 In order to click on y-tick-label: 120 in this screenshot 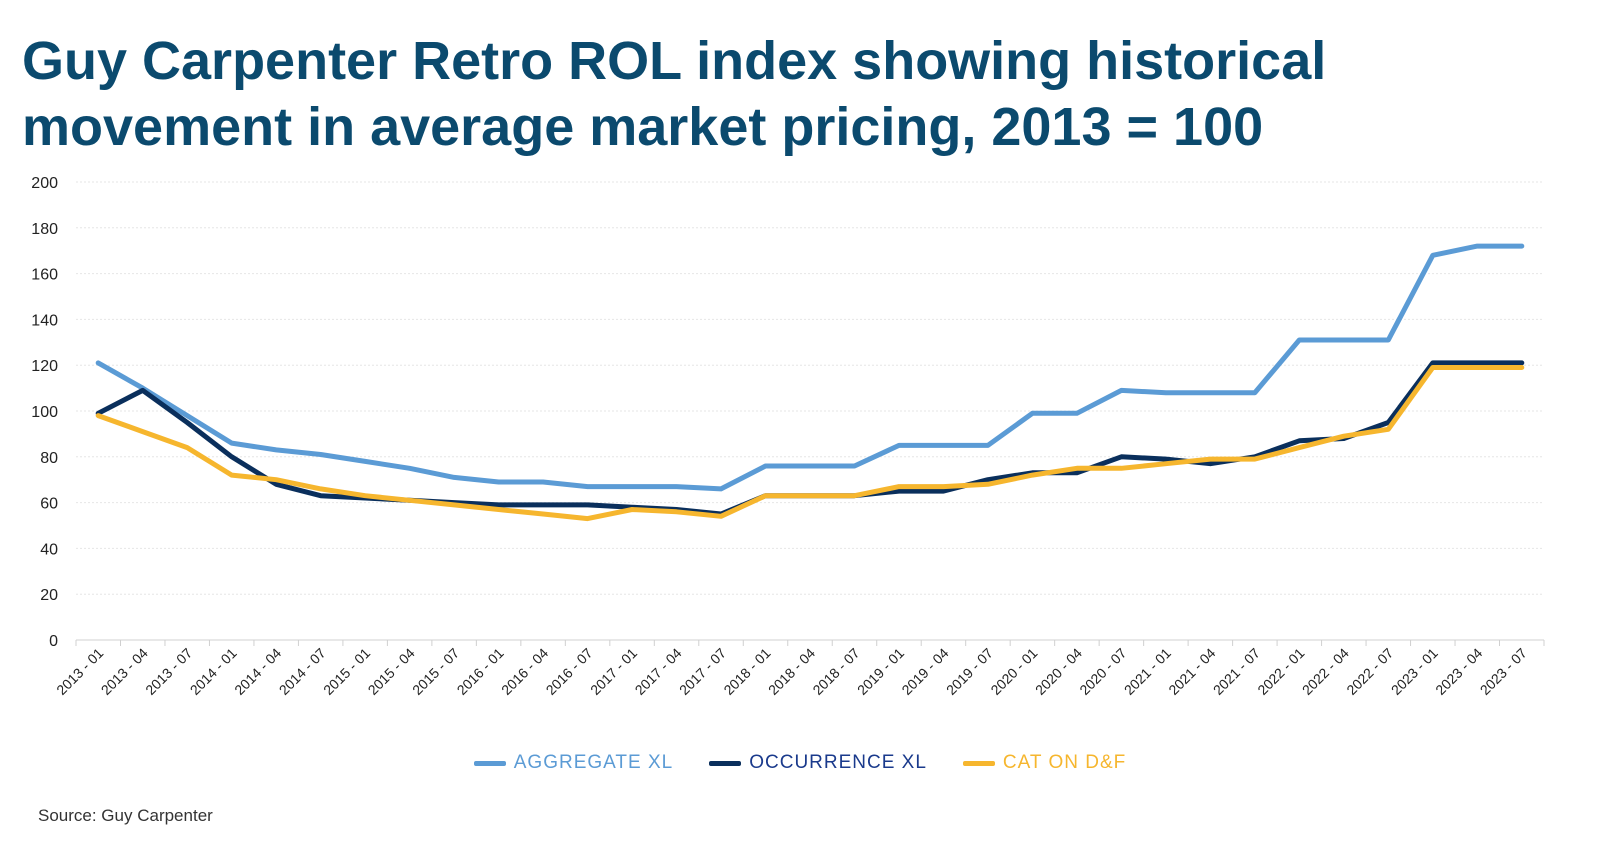, I will do `click(44, 366)`.